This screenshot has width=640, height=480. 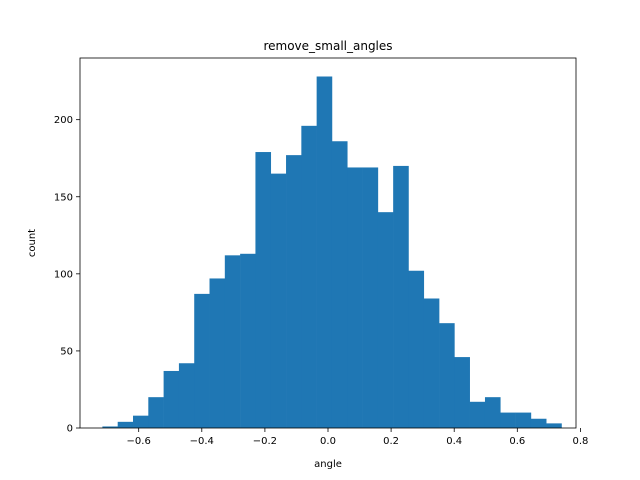 What do you see at coordinates (63, 120) in the screenshot?
I see `y-tick-label: 200` at bounding box center [63, 120].